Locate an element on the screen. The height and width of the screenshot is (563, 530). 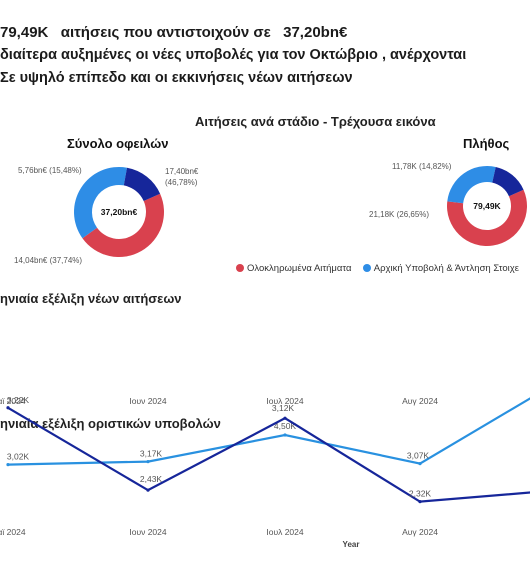
legend-dot-blue-icon is located at coordinates (366, 268).